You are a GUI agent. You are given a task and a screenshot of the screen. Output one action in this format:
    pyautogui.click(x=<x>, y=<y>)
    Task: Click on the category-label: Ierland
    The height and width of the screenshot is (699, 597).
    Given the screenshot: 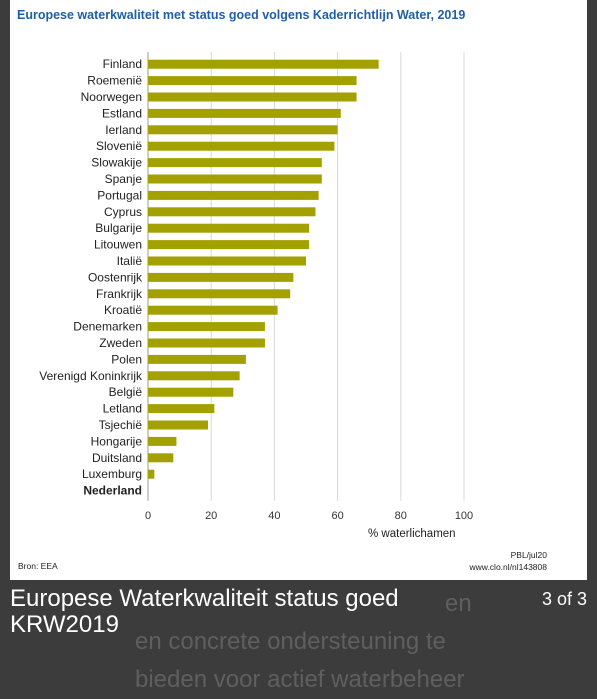 What is the action you would take?
    pyautogui.click(x=123, y=130)
    